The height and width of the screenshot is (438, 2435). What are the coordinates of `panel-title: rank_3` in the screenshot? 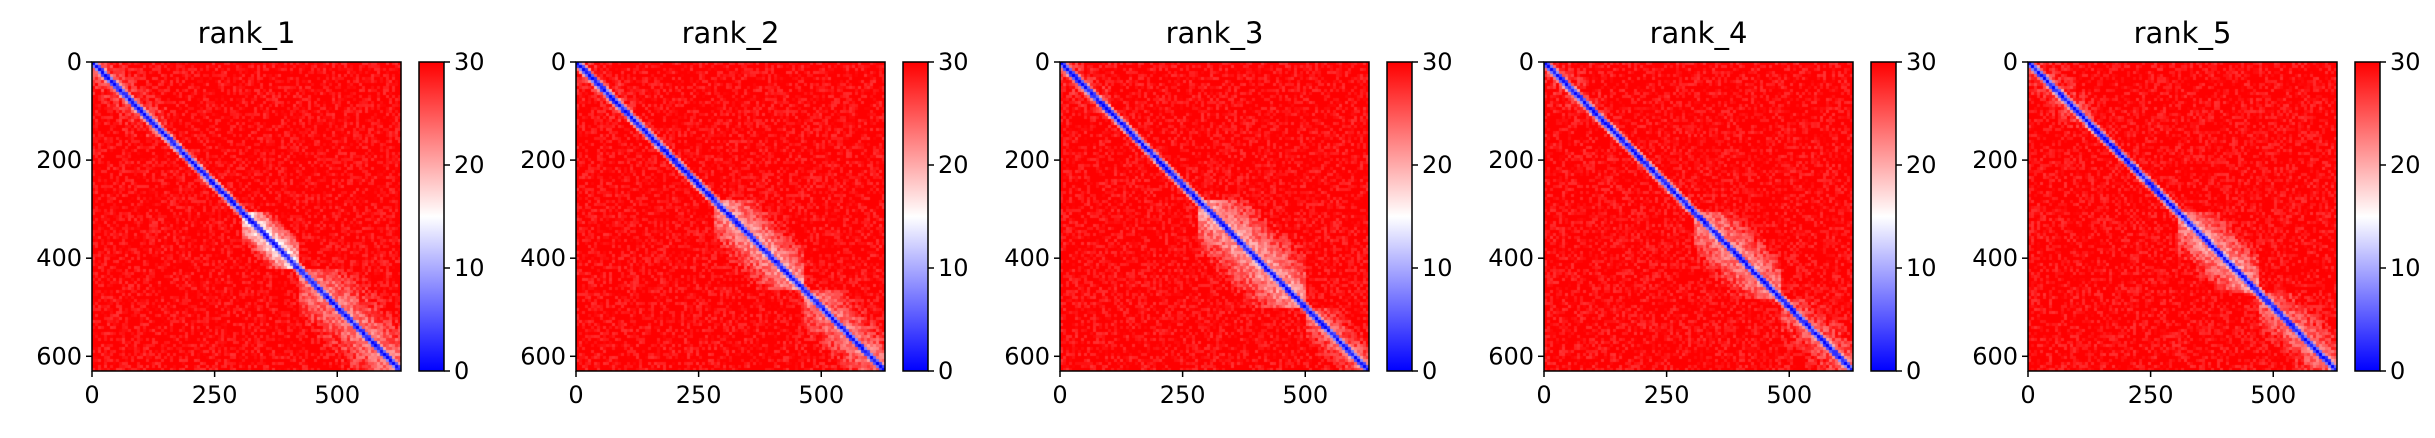 It's located at (1215, 33).